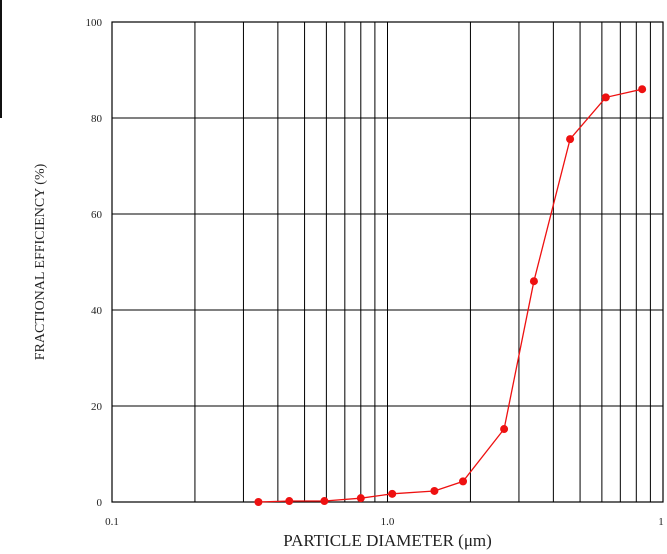 The height and width of the screenshot is (554, 667). Describe the element at coordinates (97, 311) in the screenshot. I see `y-tick-label: 40` at that location.